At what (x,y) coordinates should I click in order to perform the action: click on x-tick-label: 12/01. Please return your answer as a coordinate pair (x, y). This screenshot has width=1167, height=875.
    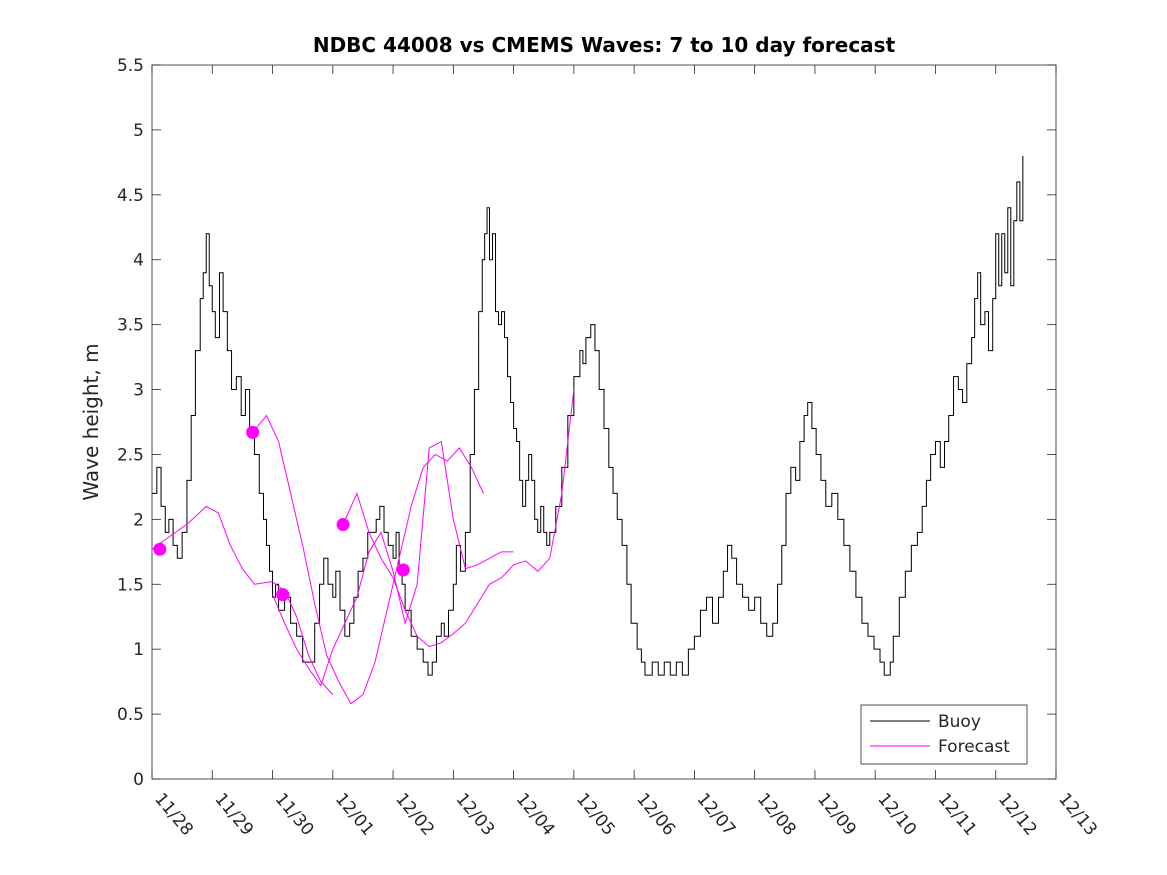
    Looking at the image, I should click on (354, 814).